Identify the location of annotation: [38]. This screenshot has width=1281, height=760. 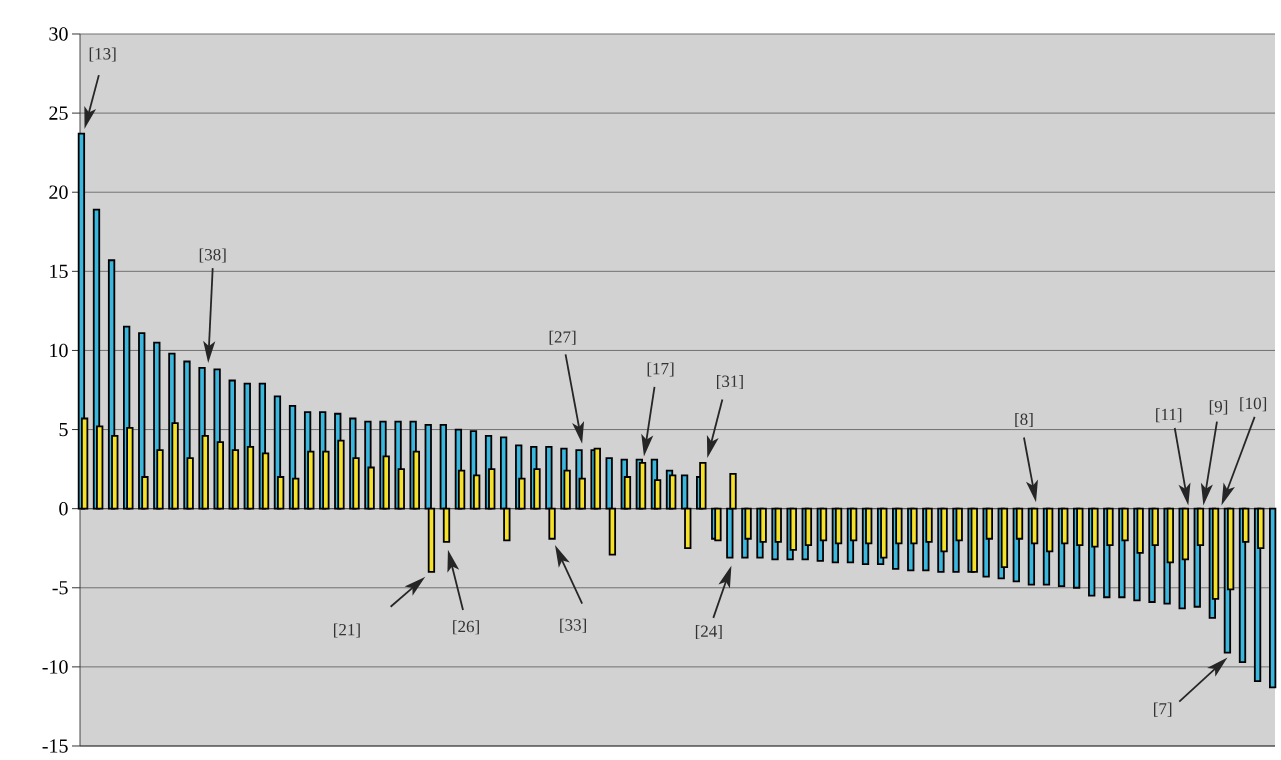
(212, 255).